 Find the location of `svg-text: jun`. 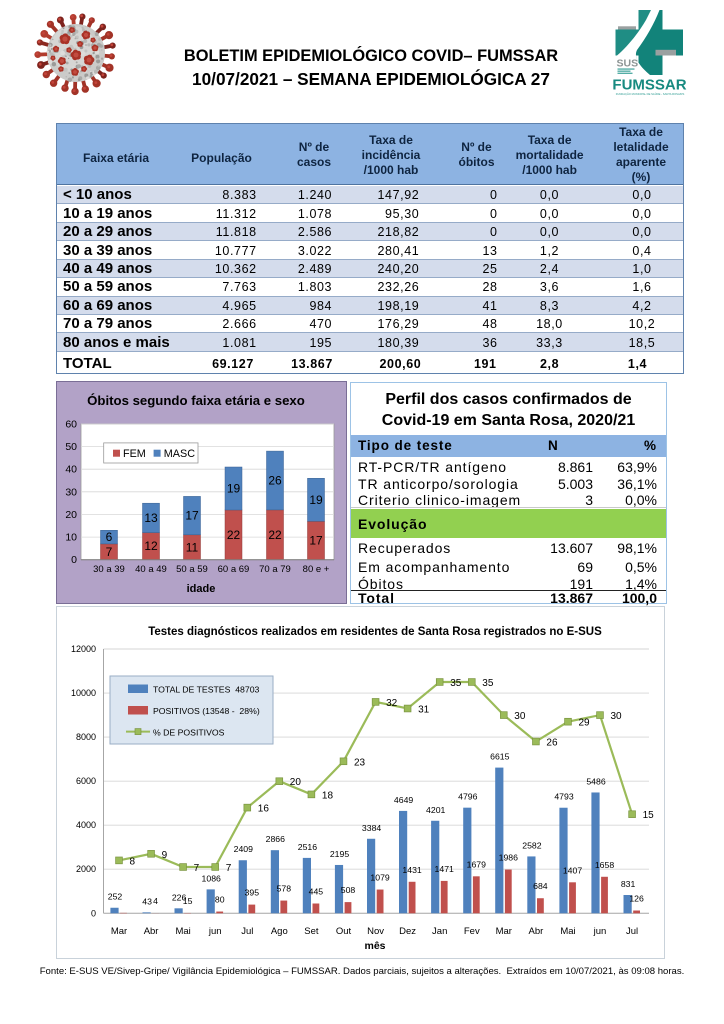

svg-text: jun is located at coordinates (215, 931).